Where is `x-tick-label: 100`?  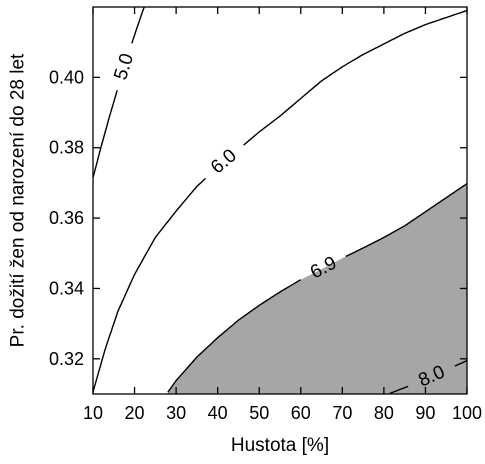
x-tick-label: 100 is located at coordinates (467, 413).